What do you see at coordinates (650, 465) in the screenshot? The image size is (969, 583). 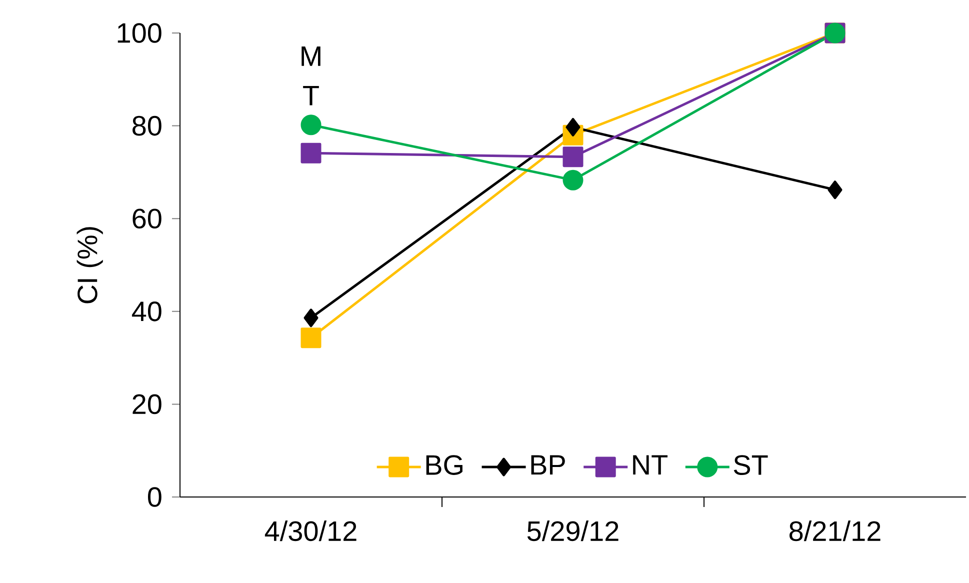 I see `legend-label: NT` at bounding box center [650, 465].